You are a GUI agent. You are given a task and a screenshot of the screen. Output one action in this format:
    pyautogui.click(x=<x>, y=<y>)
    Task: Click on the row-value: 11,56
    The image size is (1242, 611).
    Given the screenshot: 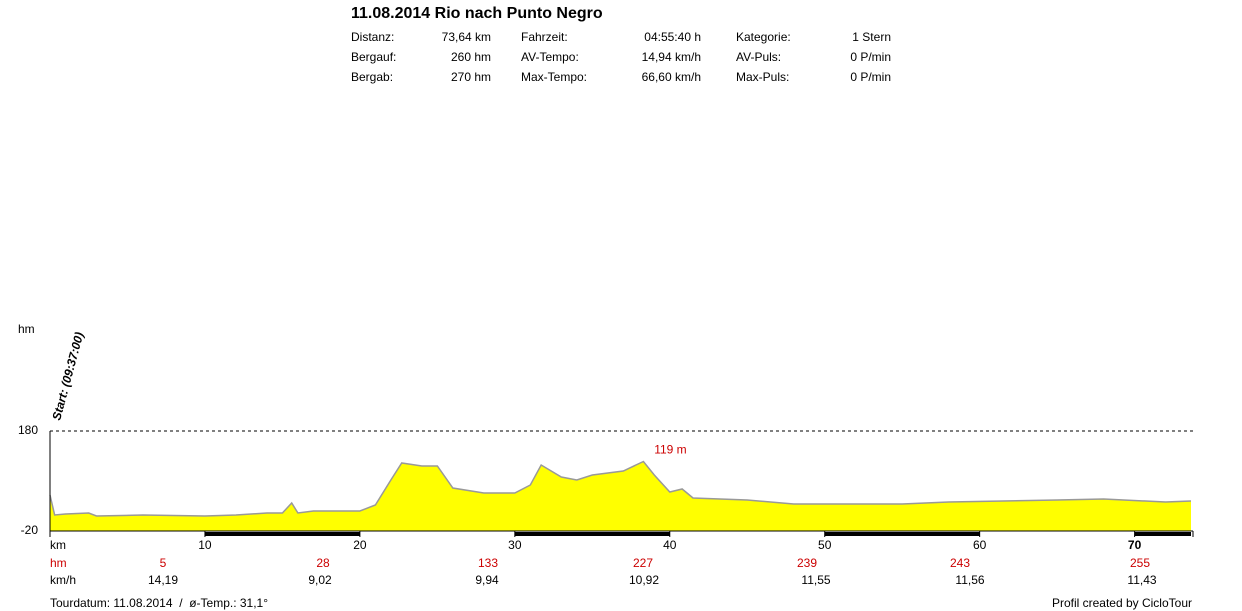 What is the action you would take?
    pyautogui.click(x=969, y=580)
    